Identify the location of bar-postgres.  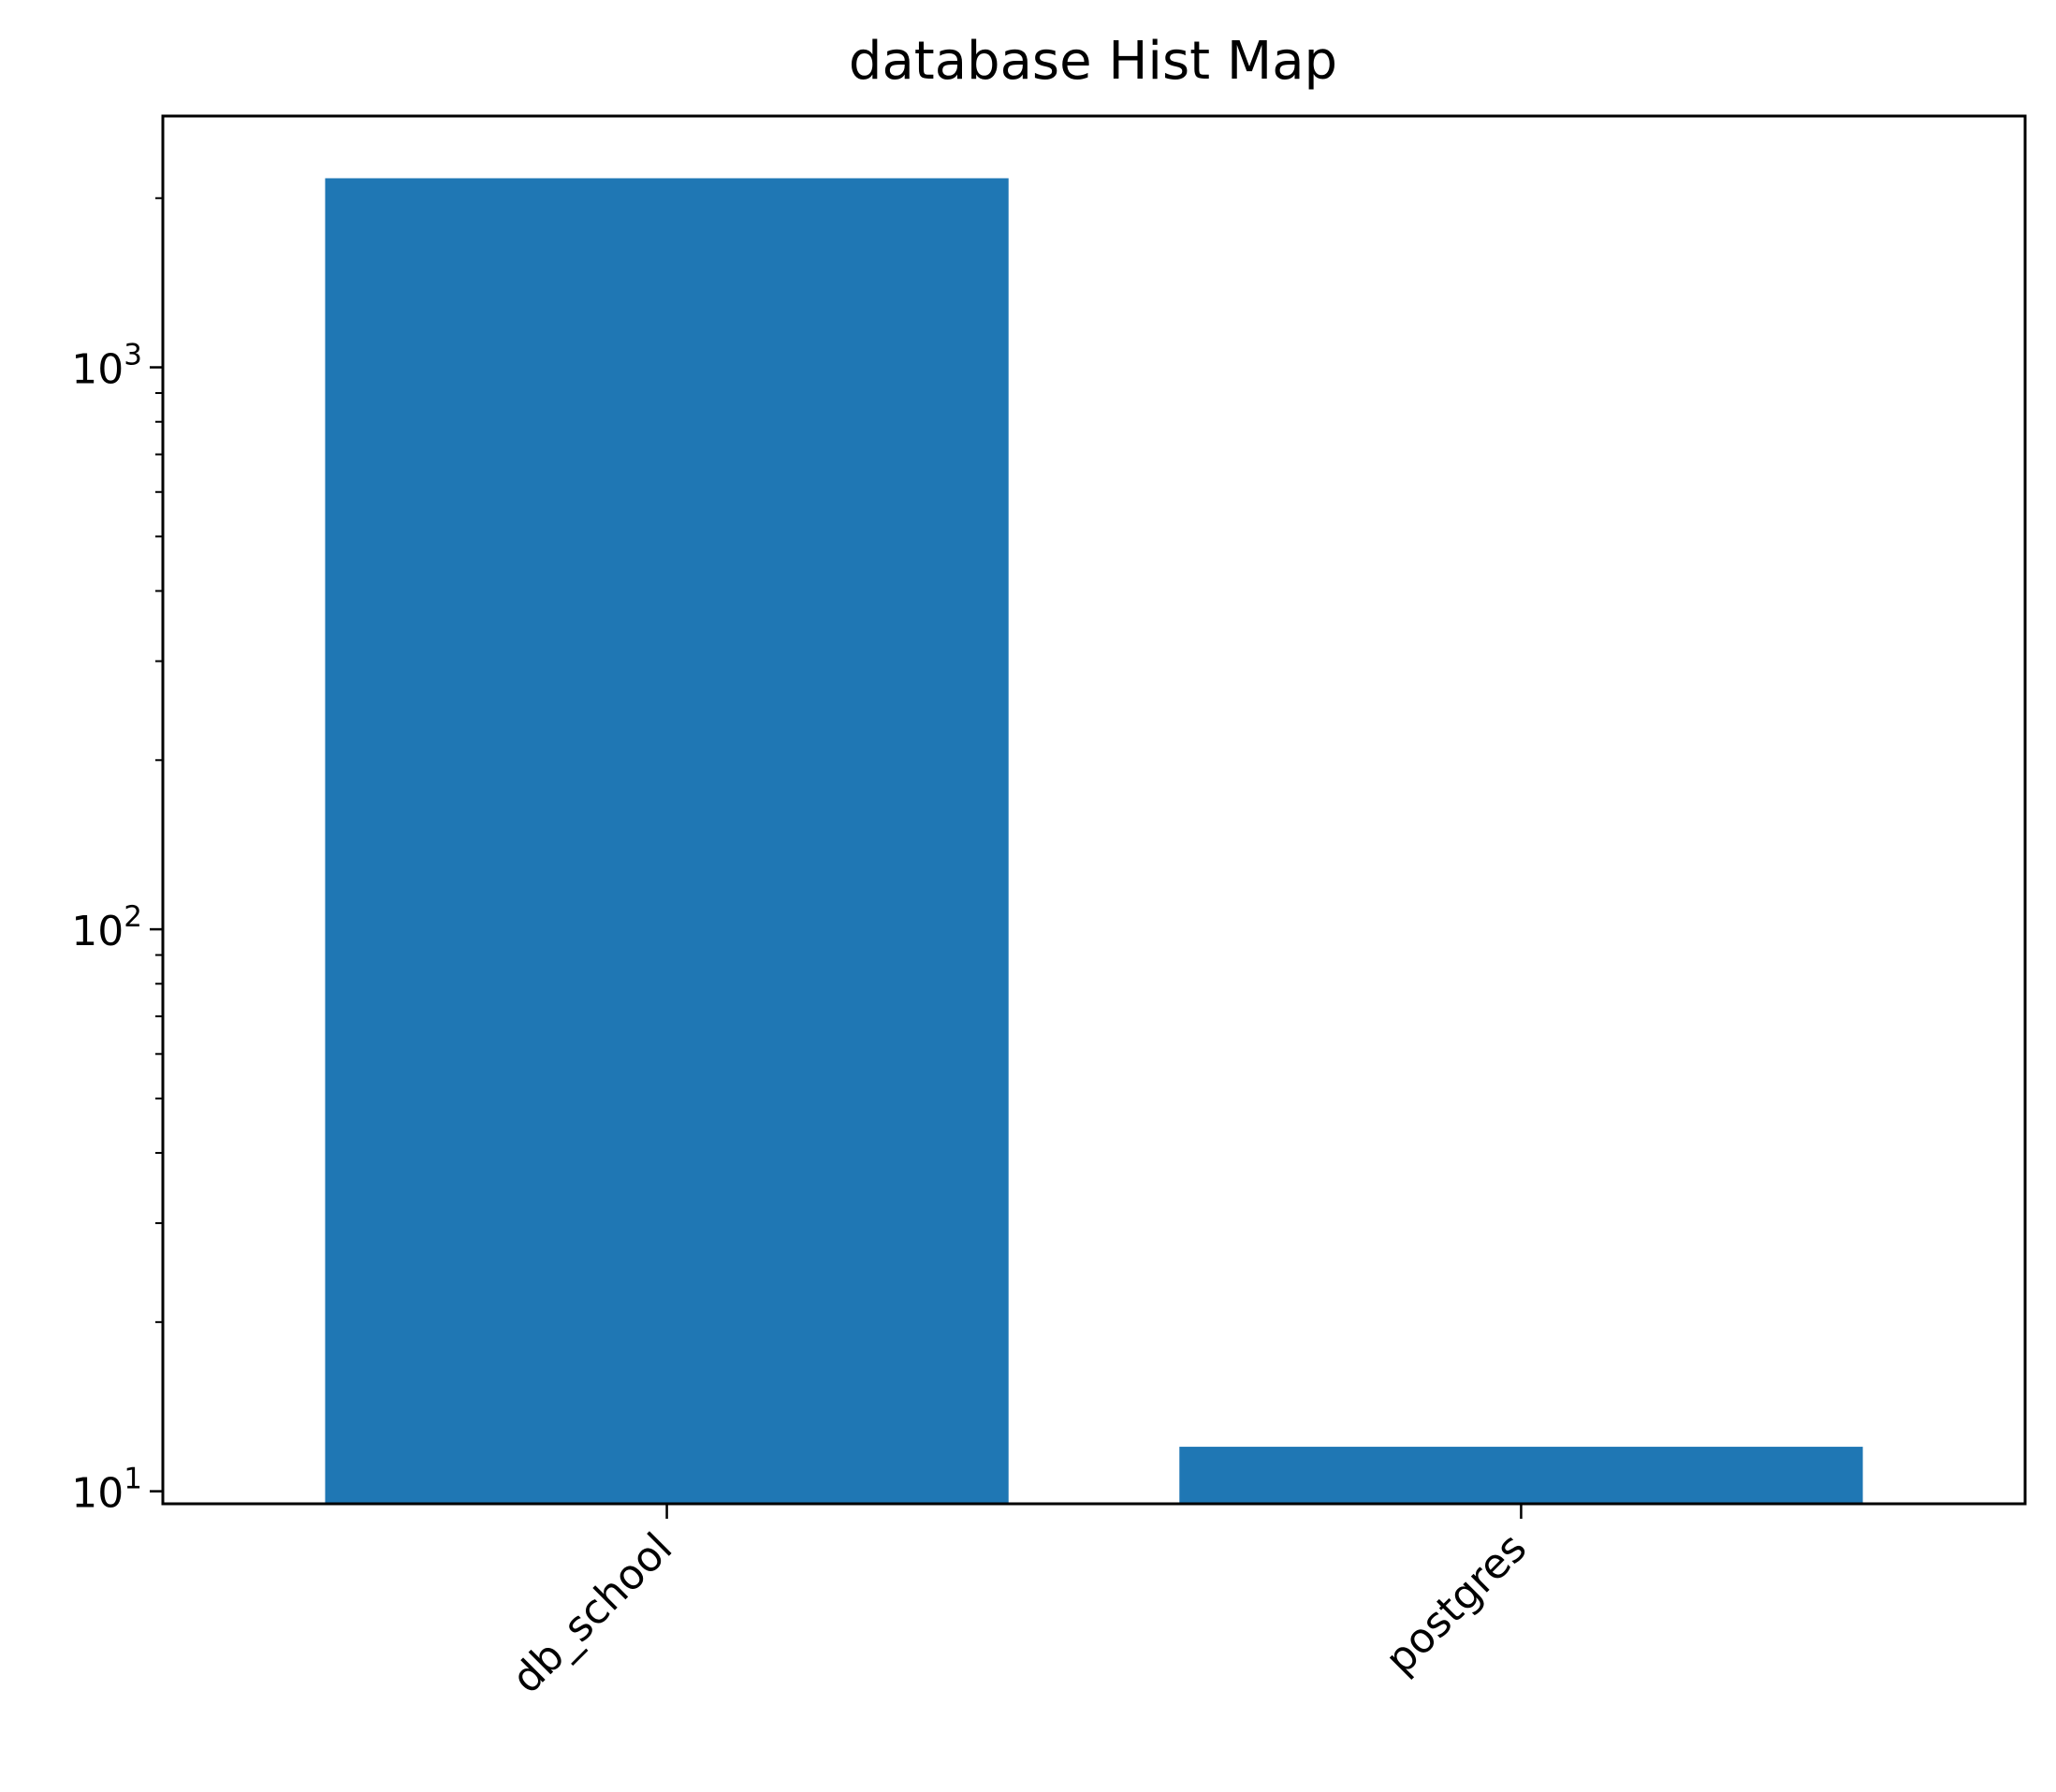
(1521, 1475).